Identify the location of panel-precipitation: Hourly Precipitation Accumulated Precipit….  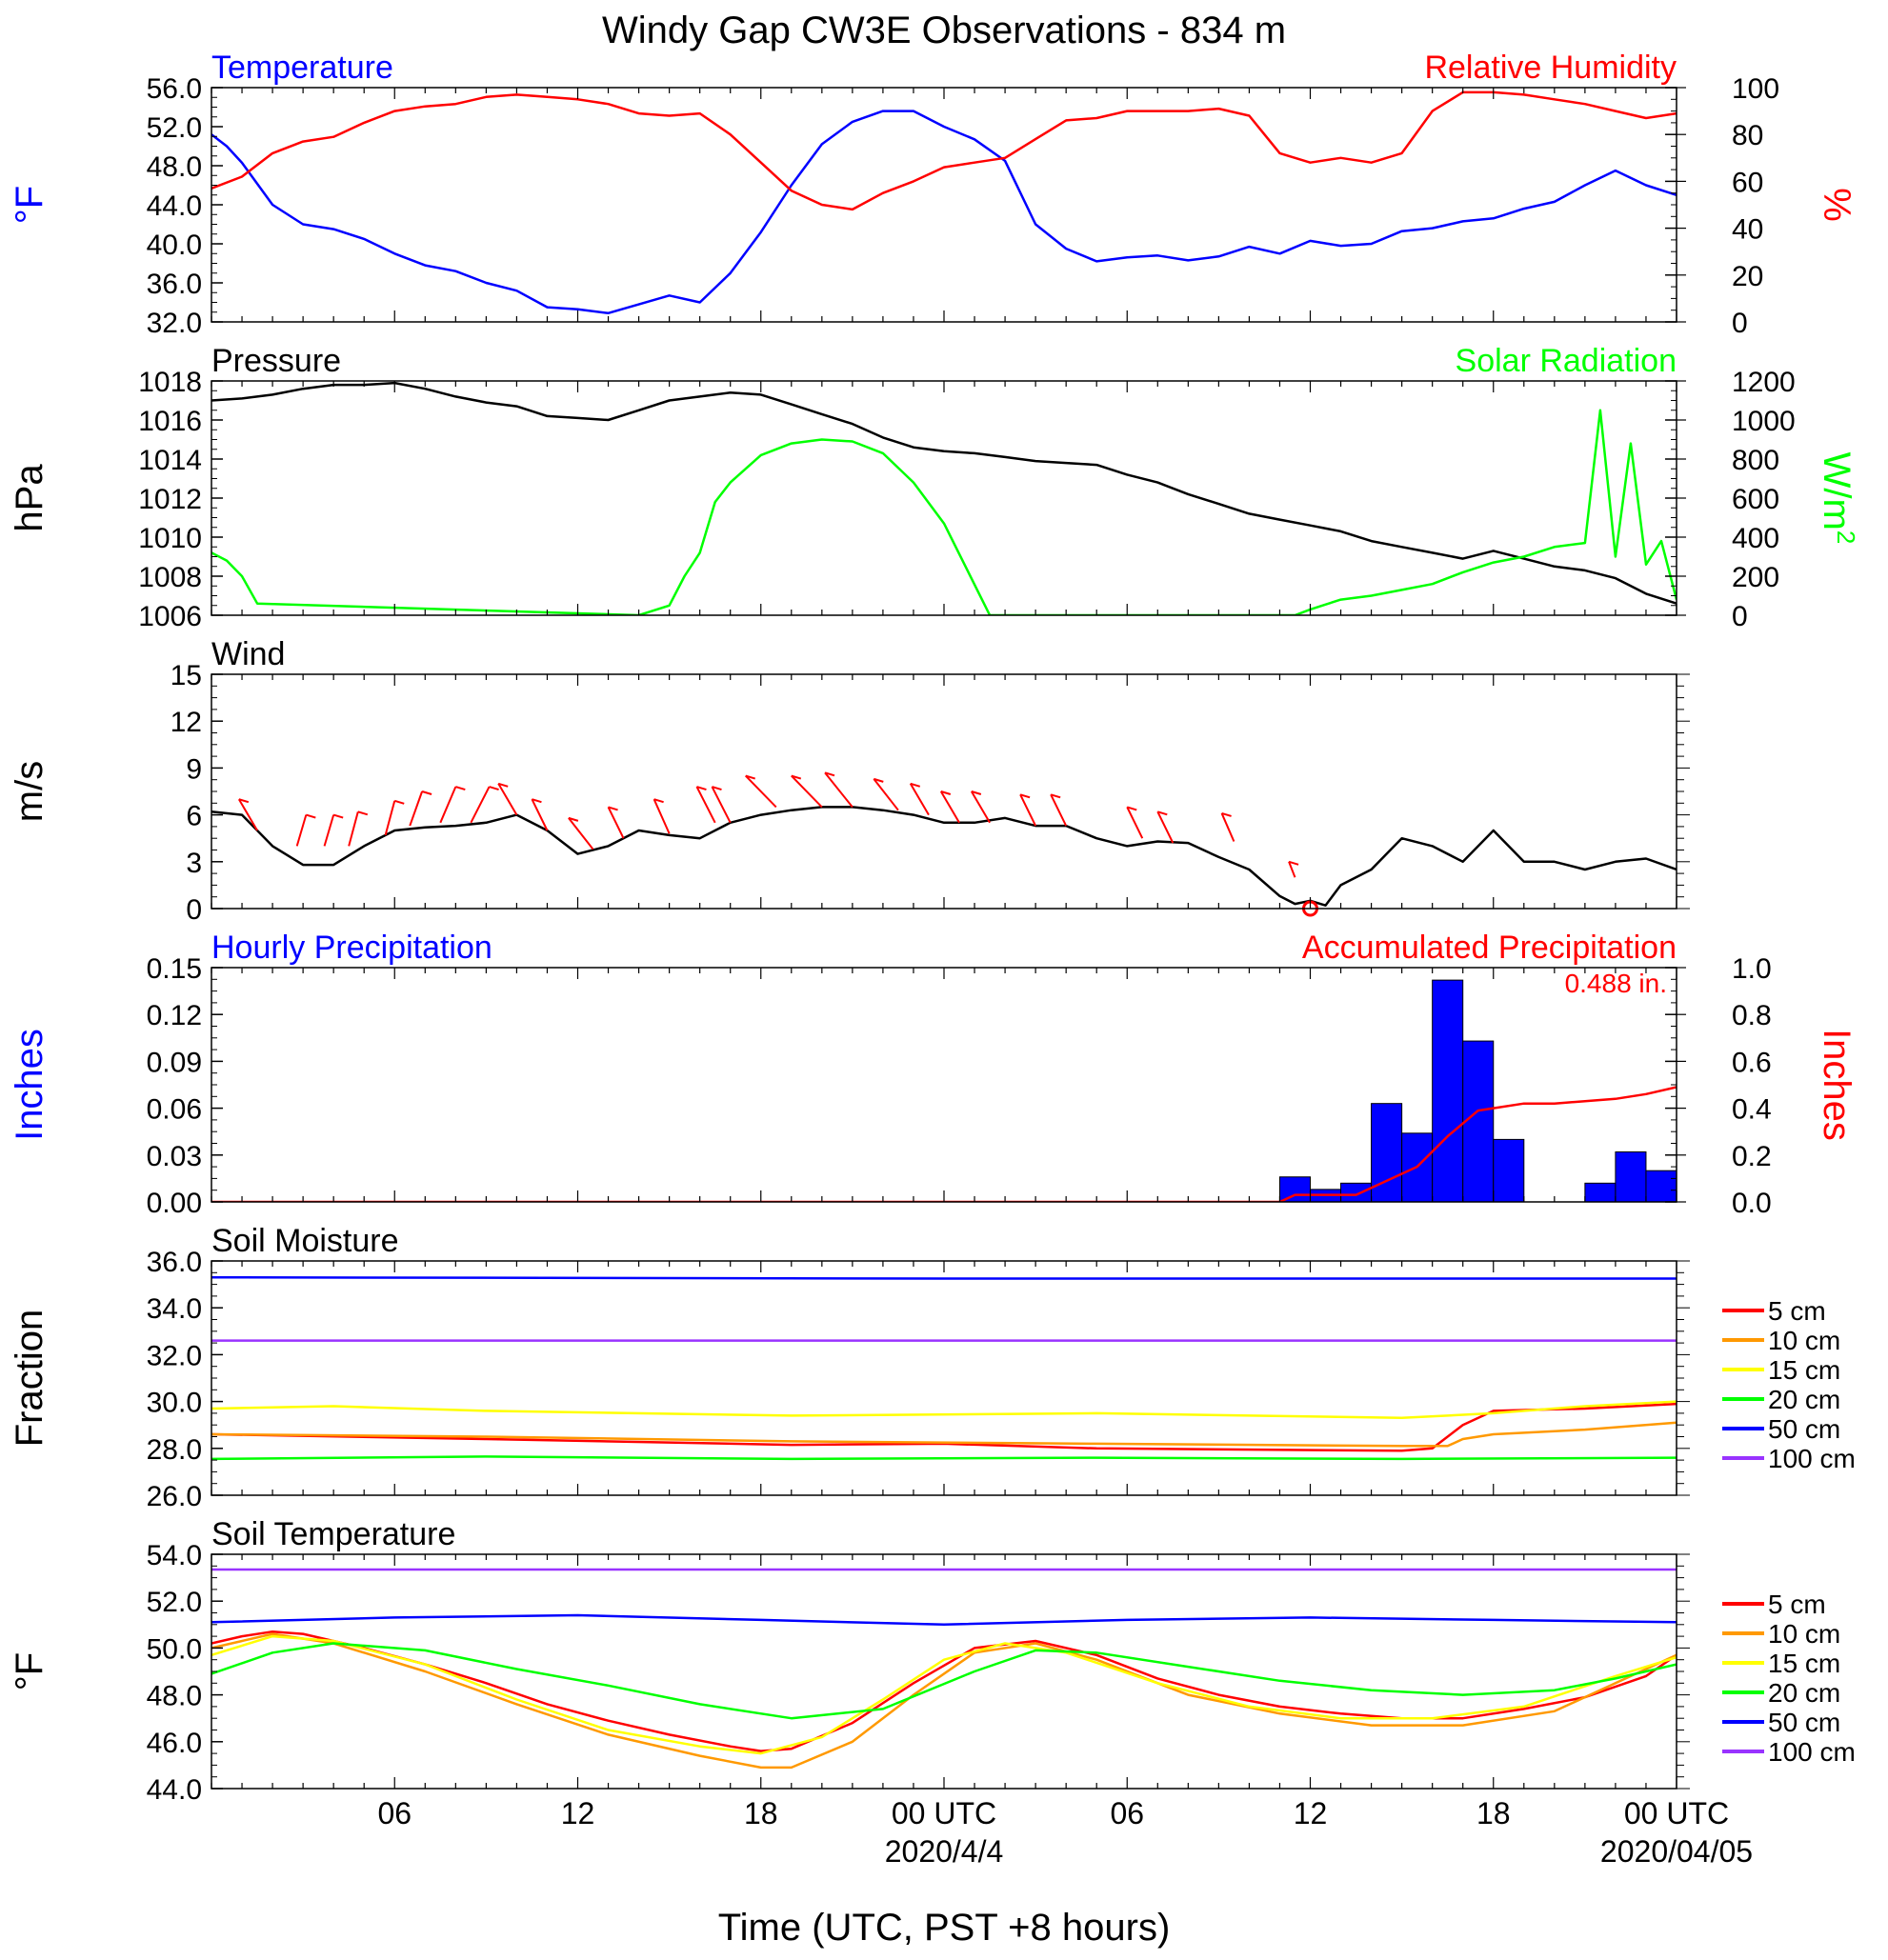
(933, 1074).